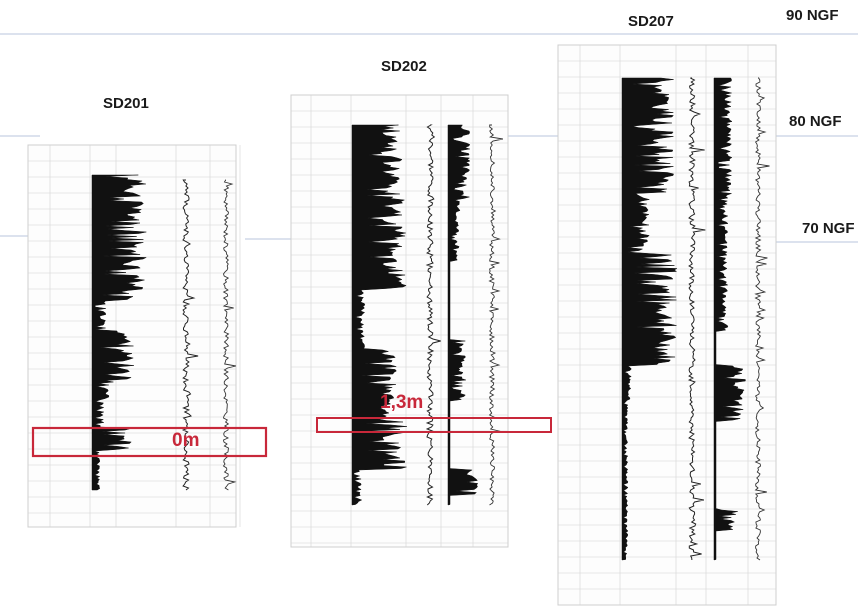 This screenshot has height=608, width=858. What do you see at coordinates (651, 21) in the screenshot?
I see `log-title-sd207: SD207` at bounding box center [651, 21].